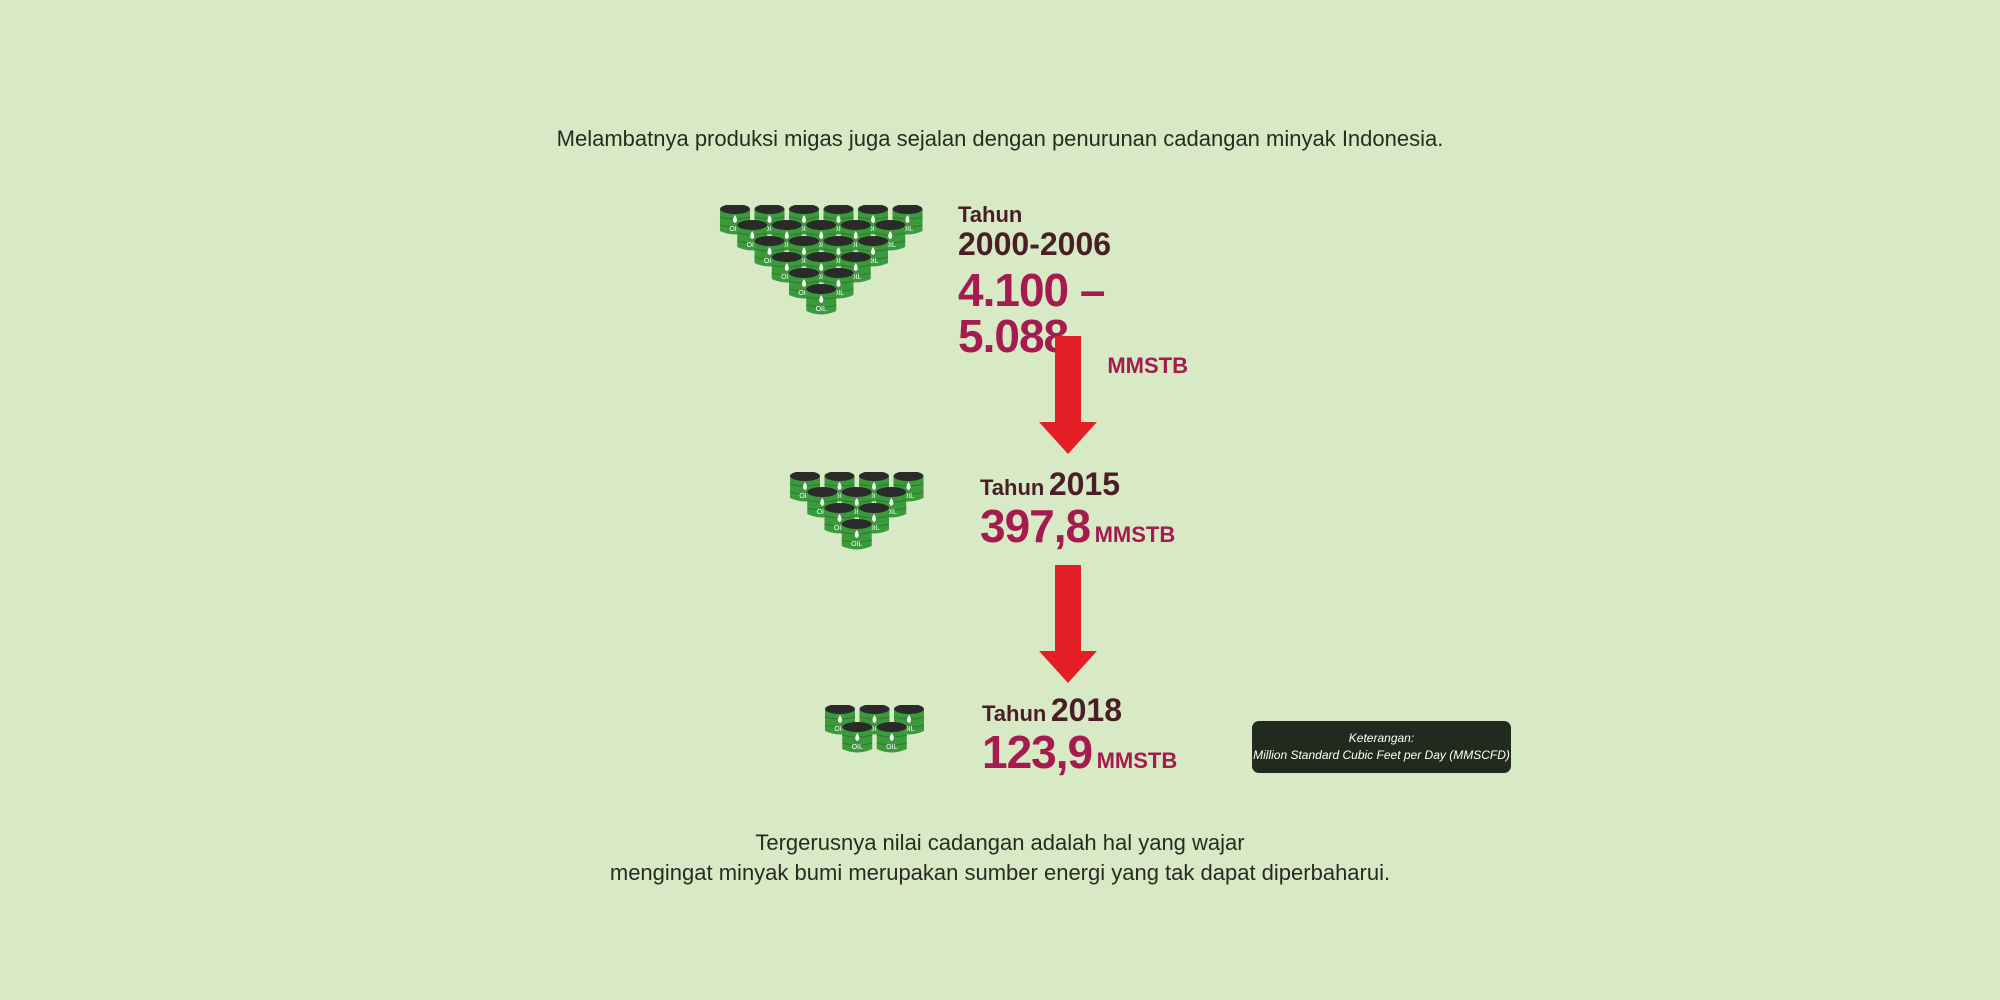 Image resolution: width=2000 pixels, height=1000 pixels. Describe the element at coordinates (1031, 313) in the screenshot. I see `reserve-value: 4.100 – 5.088` at that location.